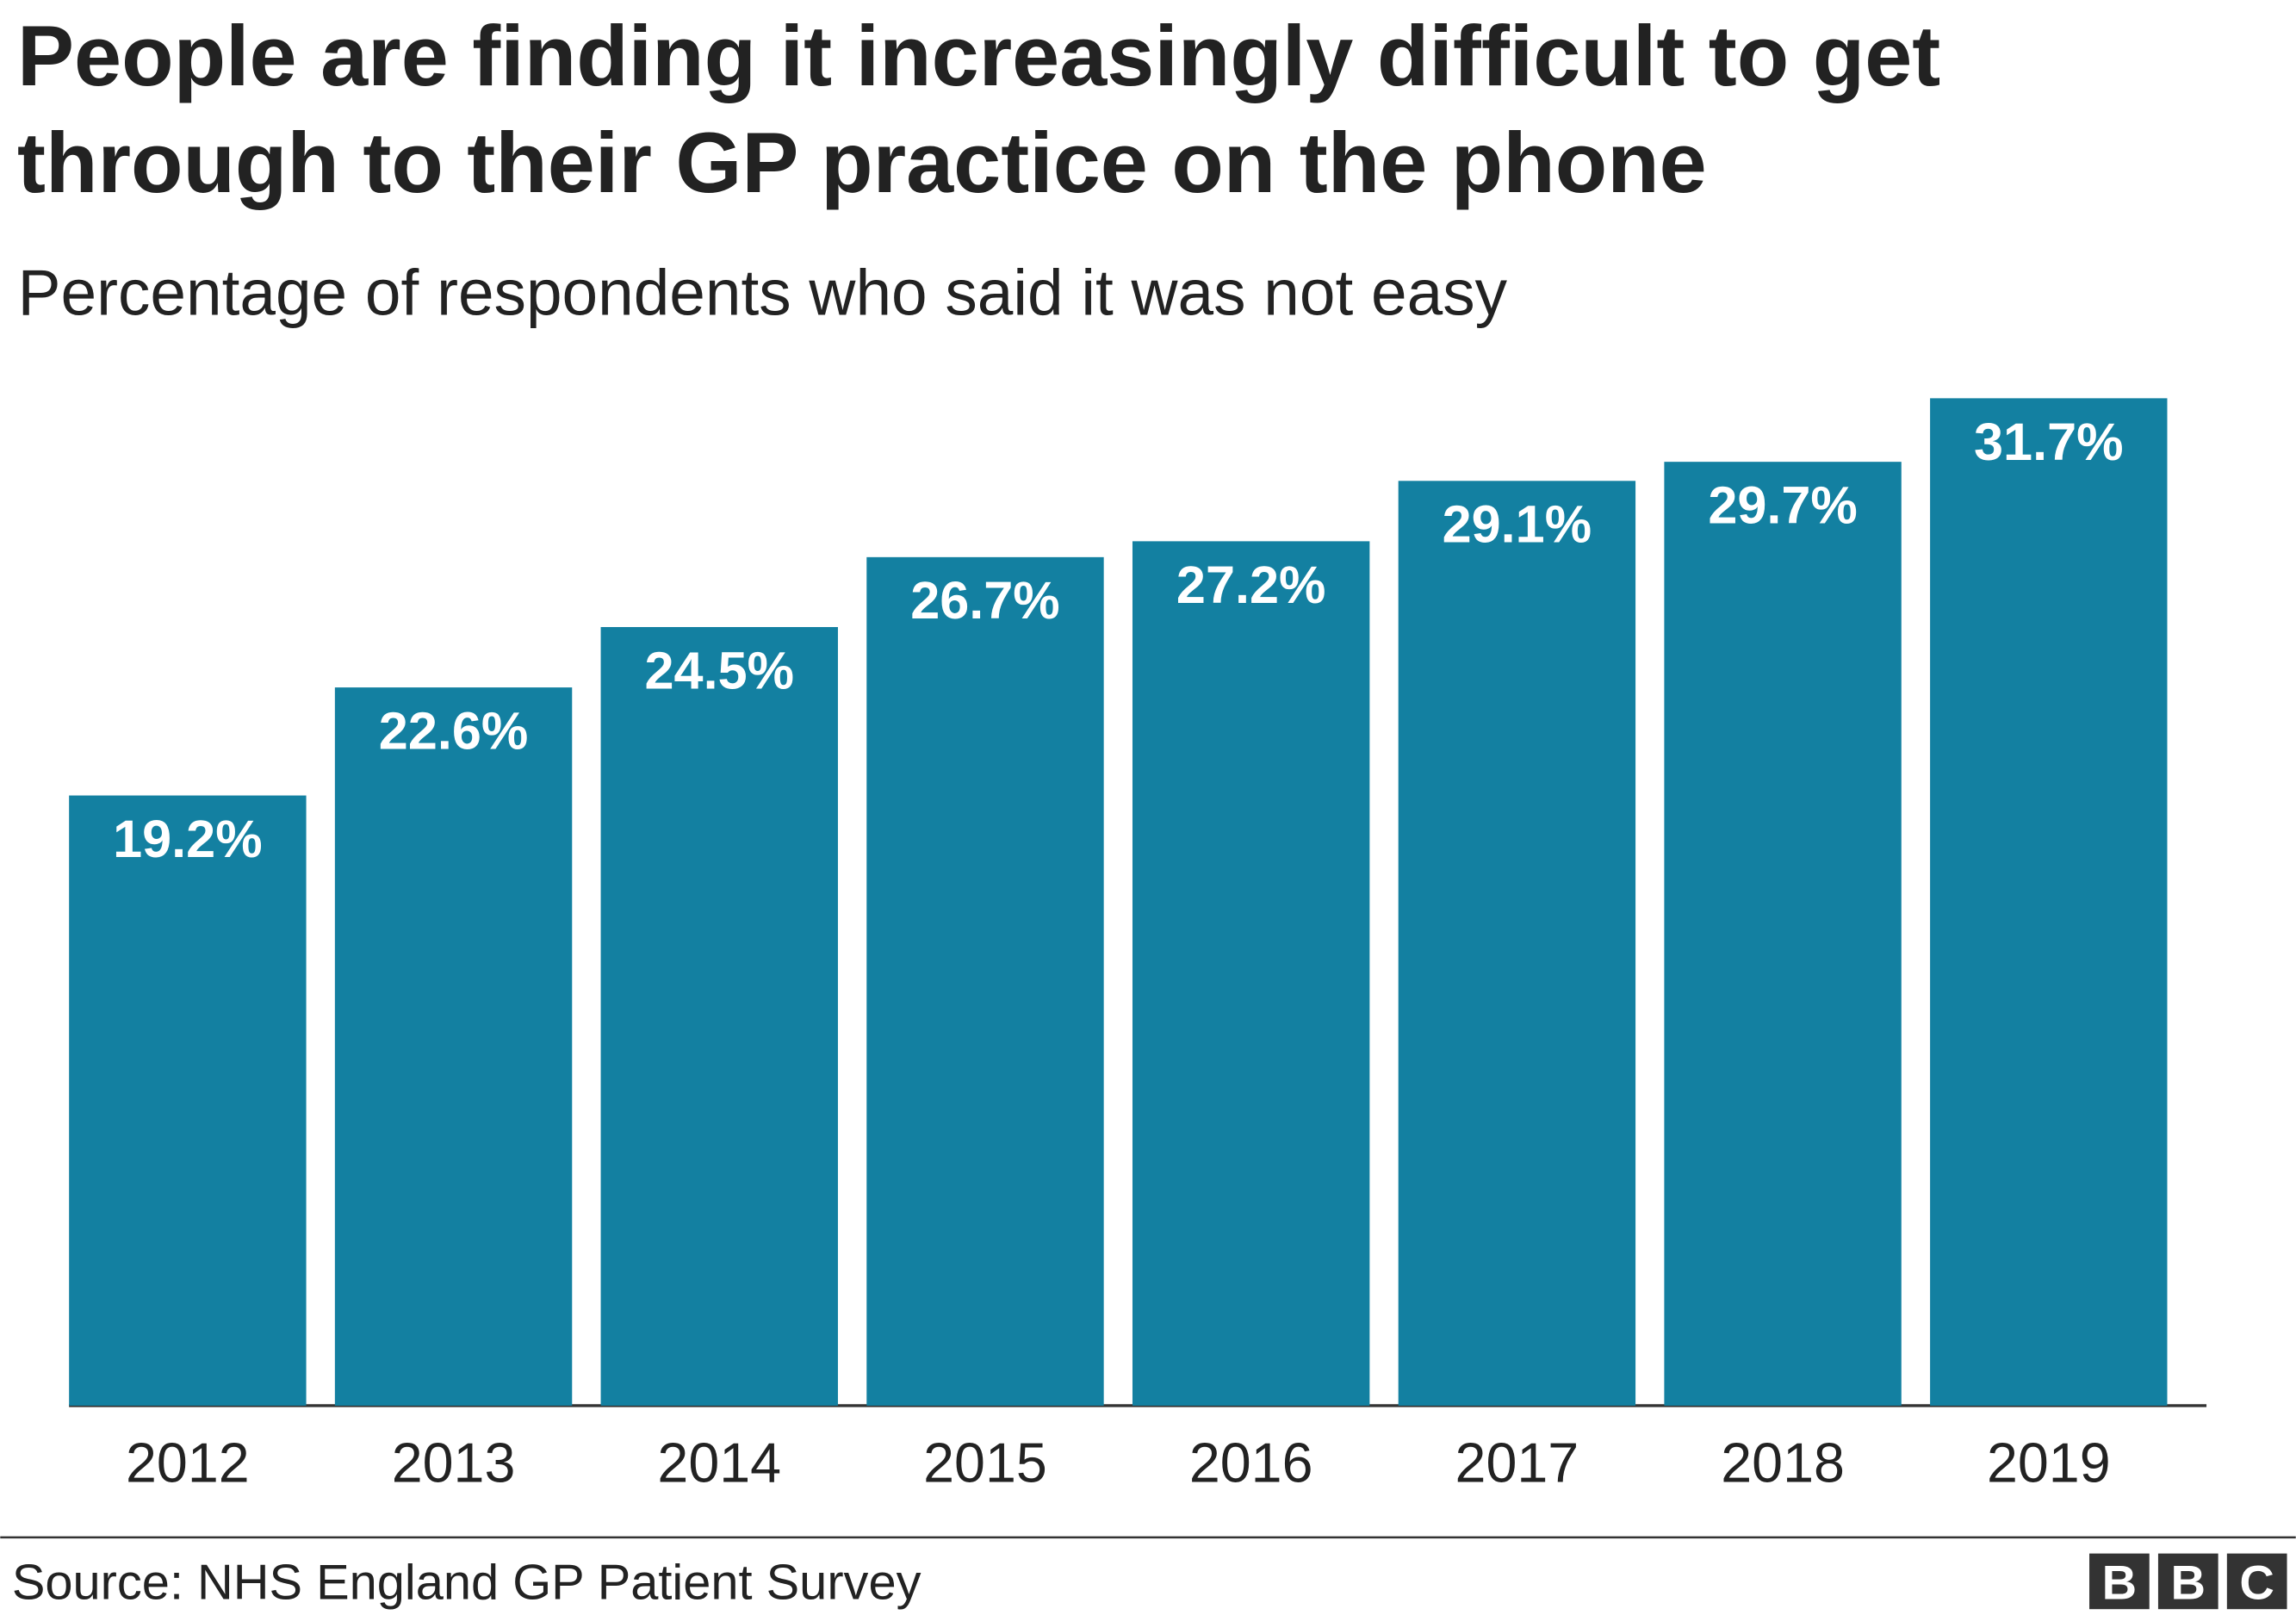 The image size is (2296, 1615). What do you see at coordinates (985, 600) in the screenshot?
I see `value-label: 26.7%` at bounding box center [985, 600].